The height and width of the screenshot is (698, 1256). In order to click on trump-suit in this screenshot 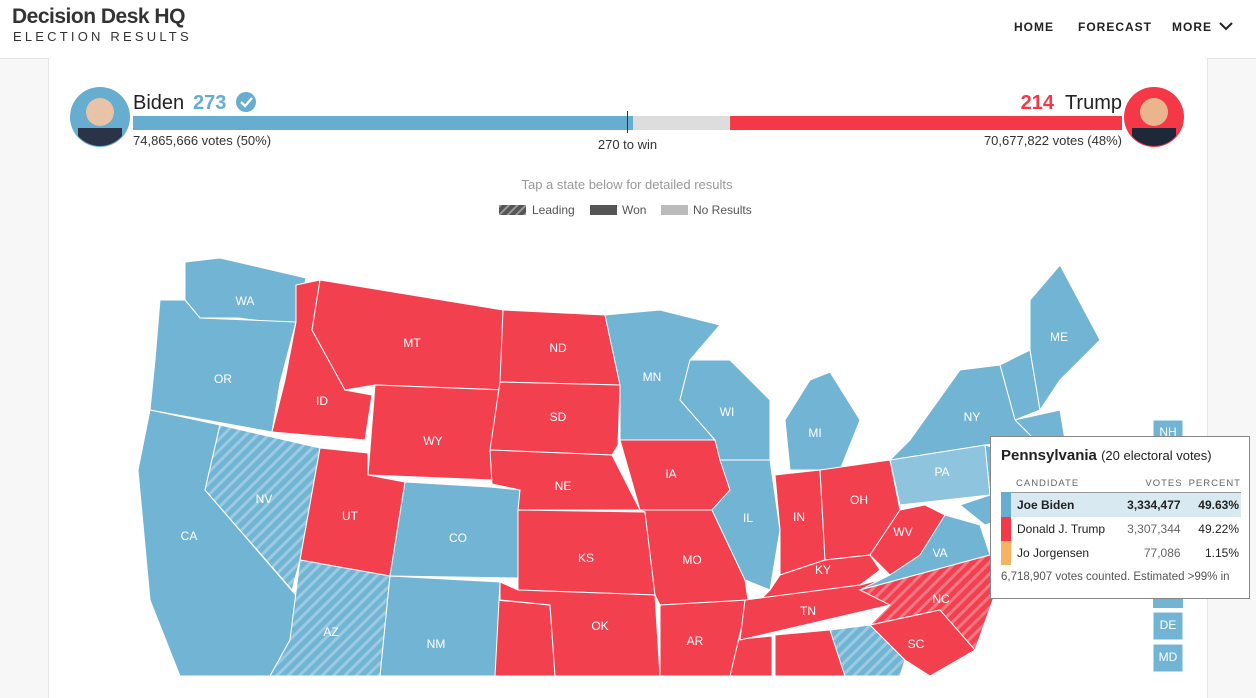, I will do `click(1154, 137)`.